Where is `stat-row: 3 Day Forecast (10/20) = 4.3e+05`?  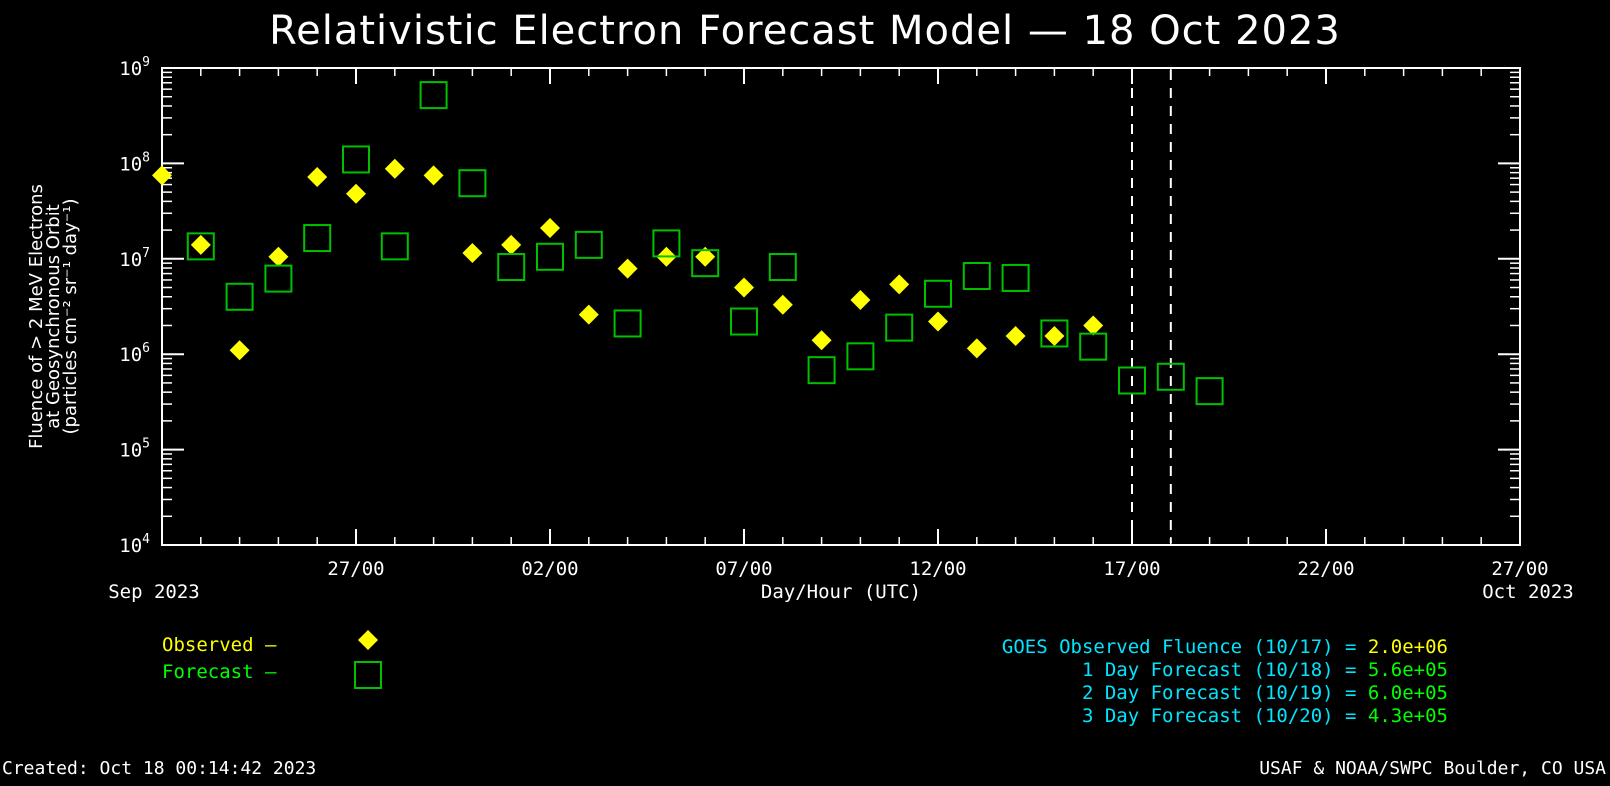
stat-row: 3 Day Forecast (10/20) = 4.3e+05 is located at coordinates (1225, 716).